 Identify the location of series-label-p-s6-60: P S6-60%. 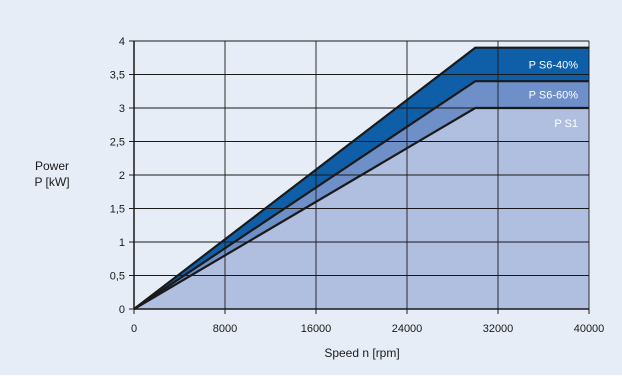
(554, 96).